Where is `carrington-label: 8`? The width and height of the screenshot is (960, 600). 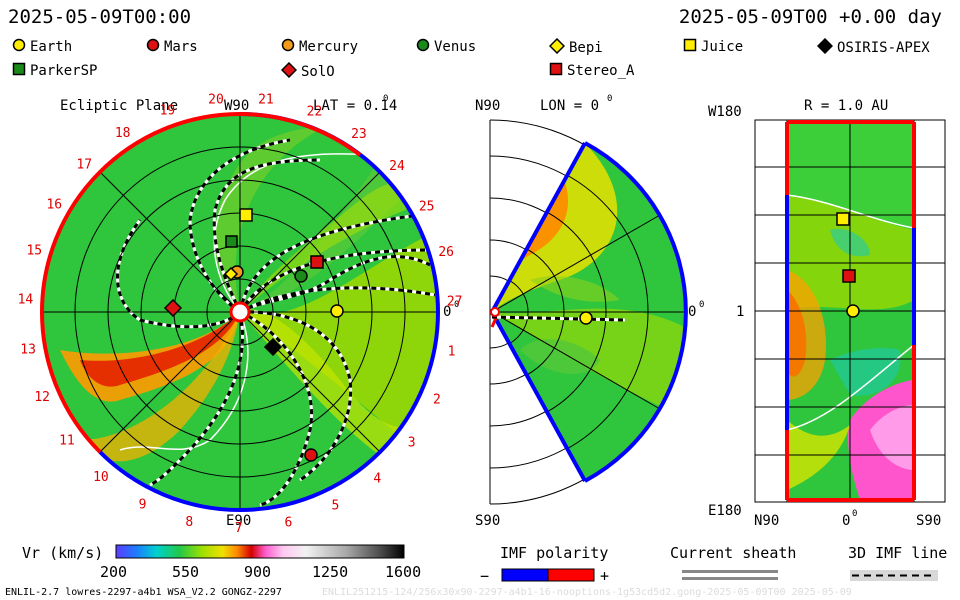
carrington-label: 8 is located at coordinates (189, 522).